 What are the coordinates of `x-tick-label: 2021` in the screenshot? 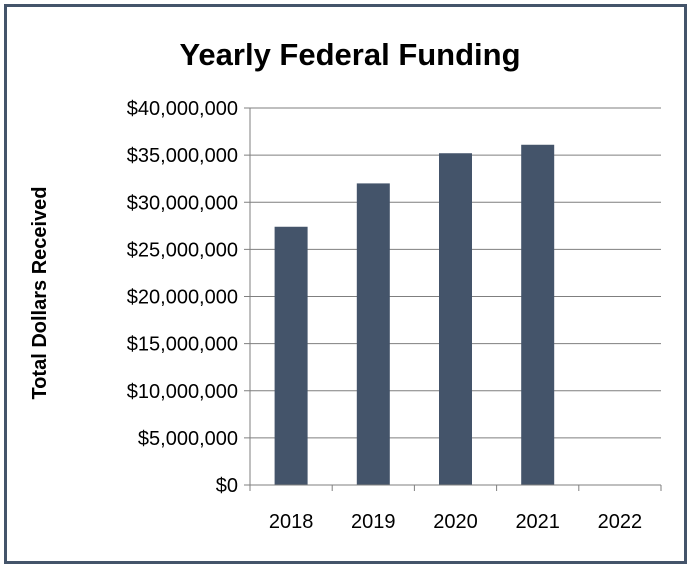 It's located at (537, 522).